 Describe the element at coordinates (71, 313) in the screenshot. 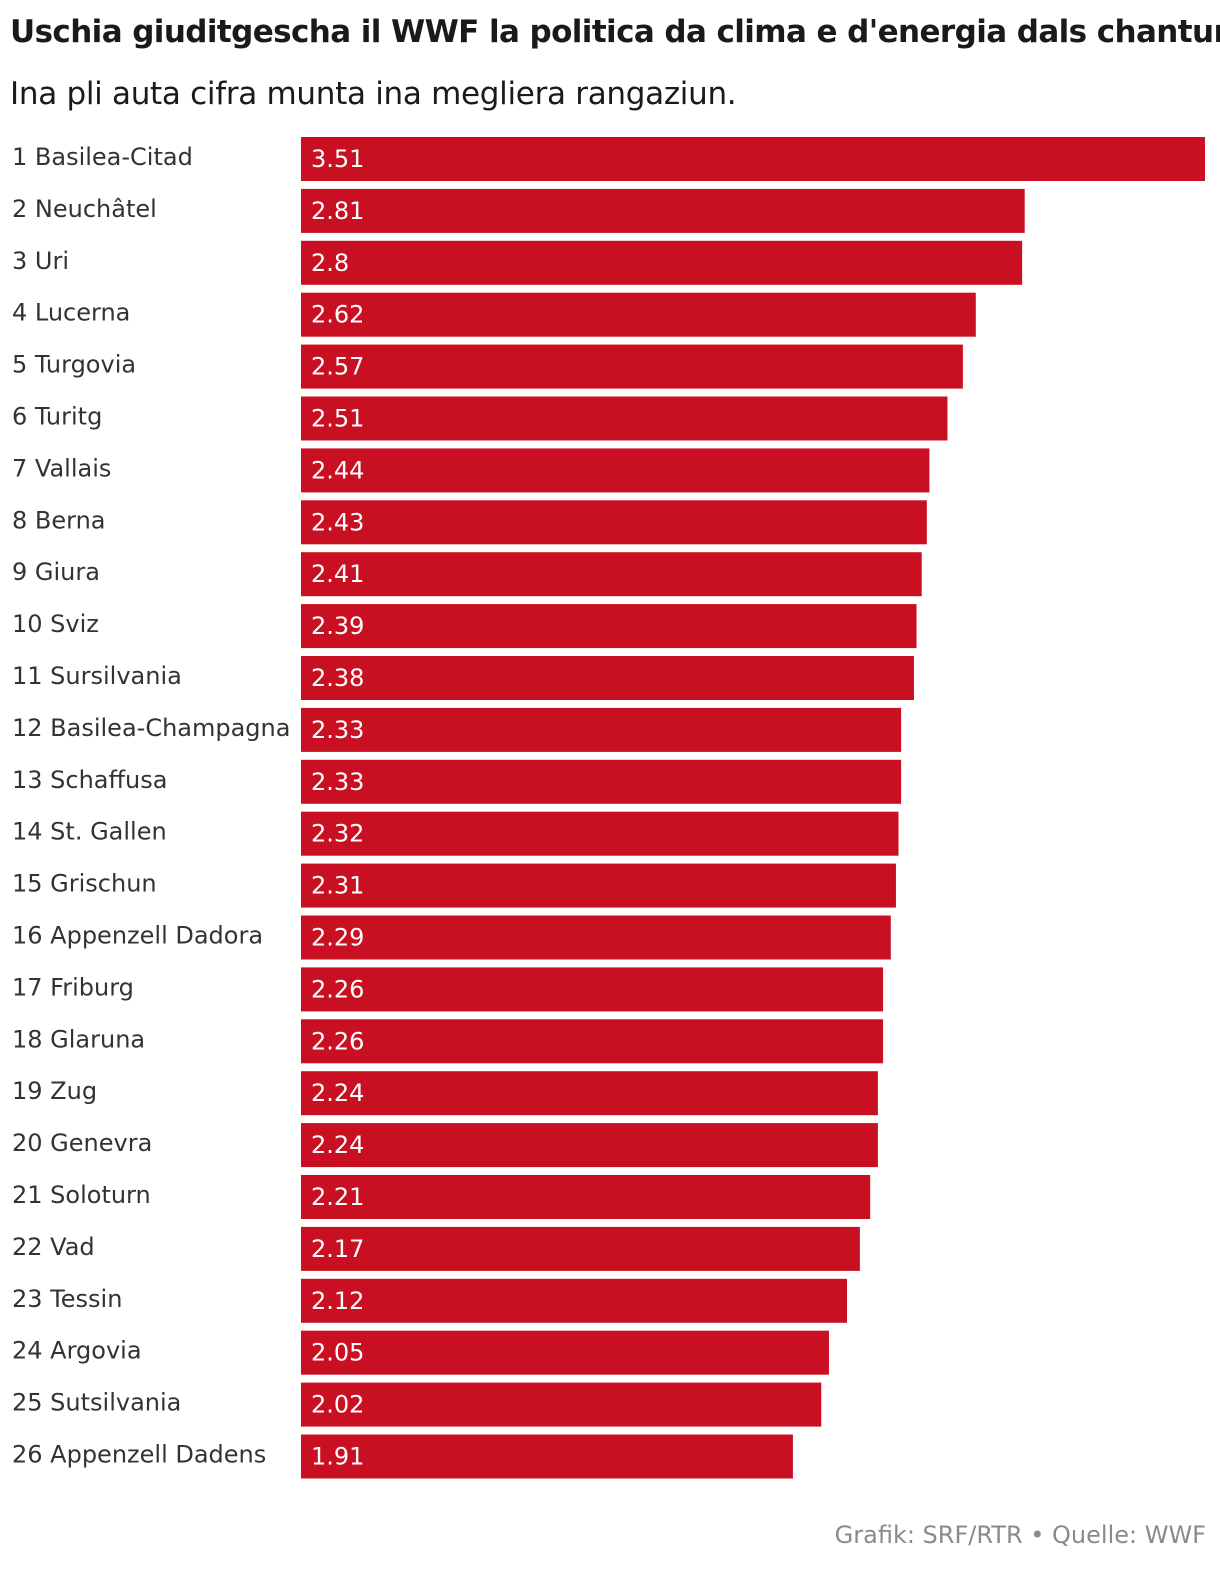

I see `category-label: 4 Lucerna` at that location.